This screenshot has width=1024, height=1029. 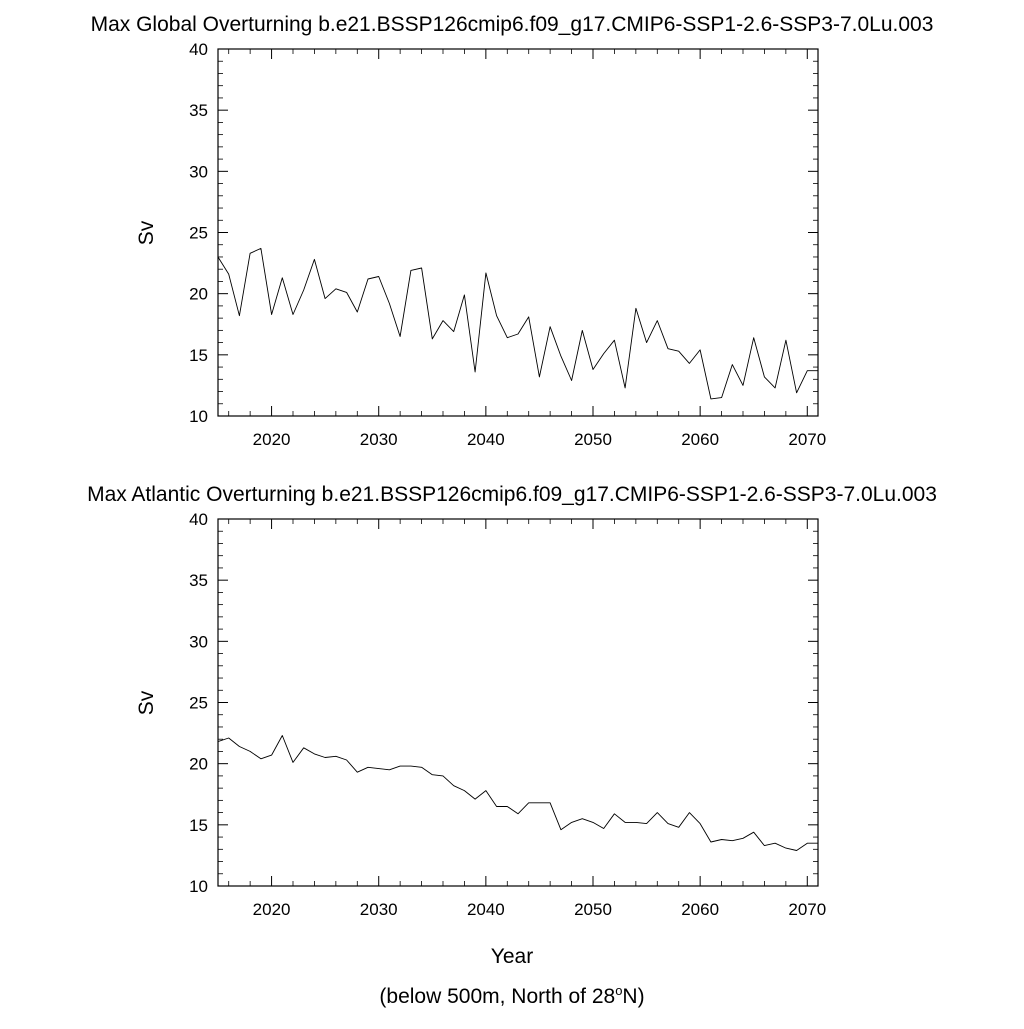 I want to click on footnote-prefix: (below 500m, North of 28, so click(x=497, y=996).